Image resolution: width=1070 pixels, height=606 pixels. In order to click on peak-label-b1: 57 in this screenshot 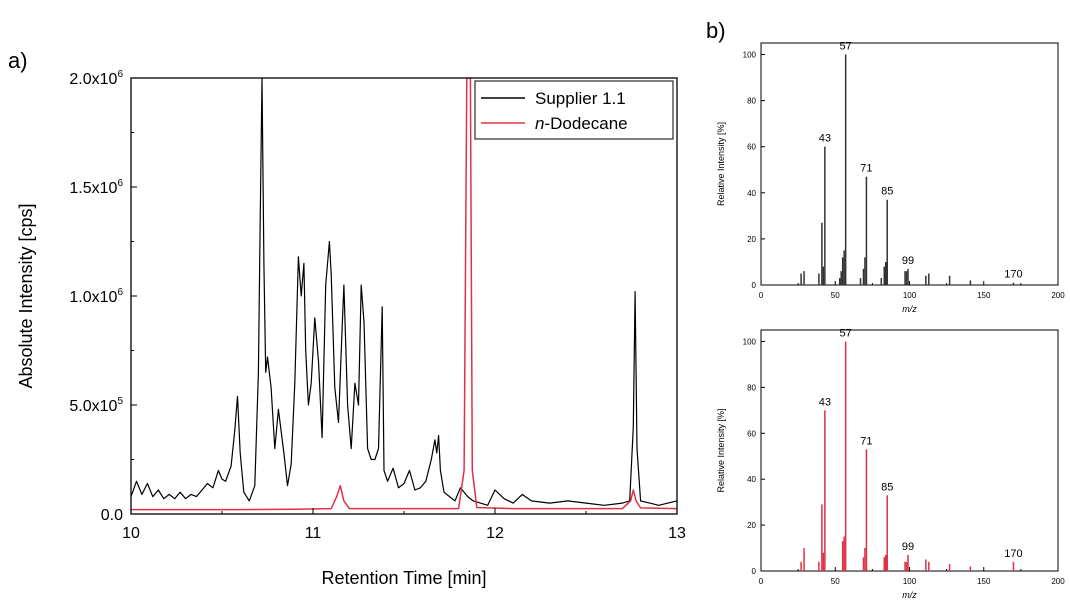, I will do `click(846, 47)`.